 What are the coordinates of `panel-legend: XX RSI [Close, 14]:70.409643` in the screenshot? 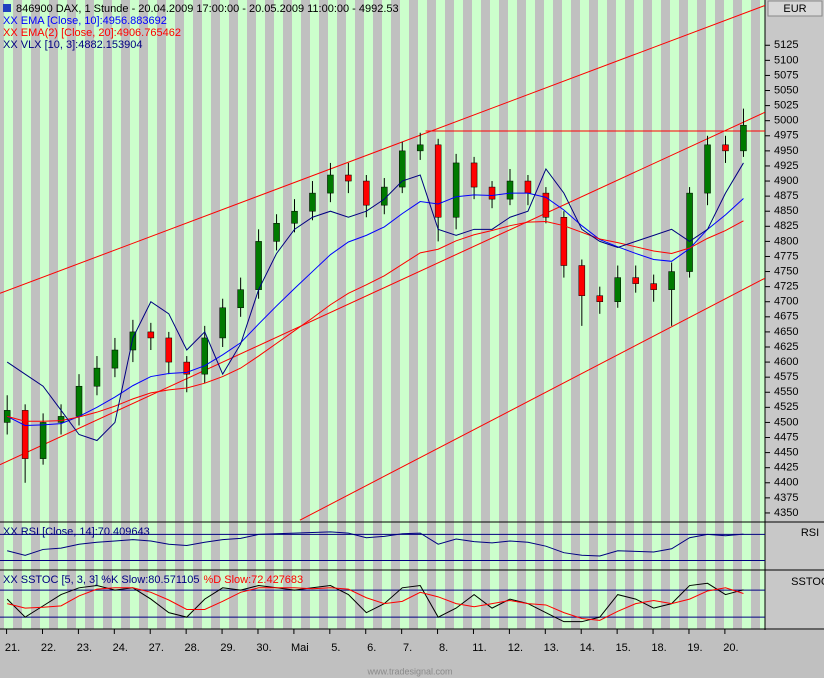 It's located at (76, 532).